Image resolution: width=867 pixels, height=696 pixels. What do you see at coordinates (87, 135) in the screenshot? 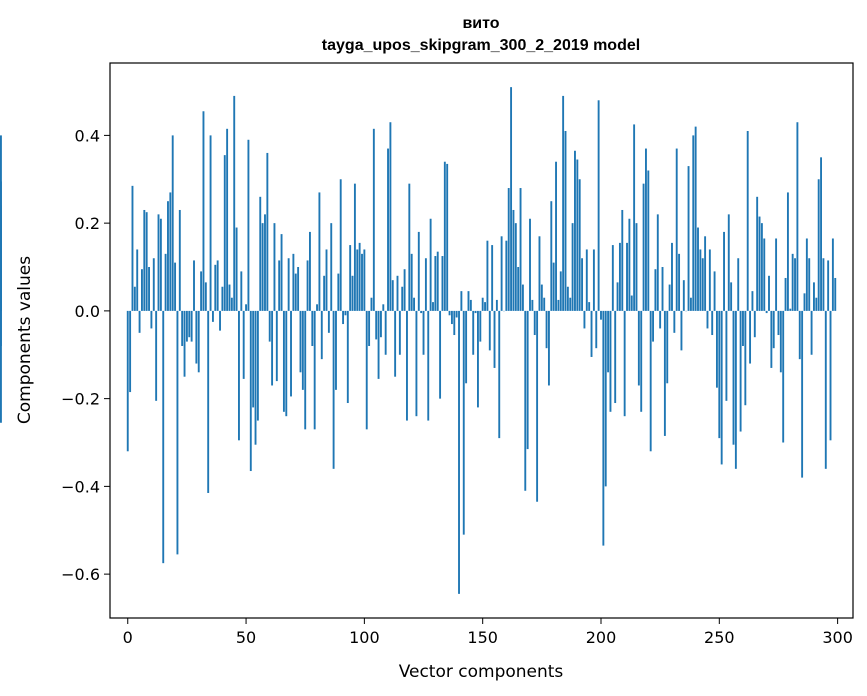
I see `y-tick-label: 0.4` at bounding box center [87, 135].